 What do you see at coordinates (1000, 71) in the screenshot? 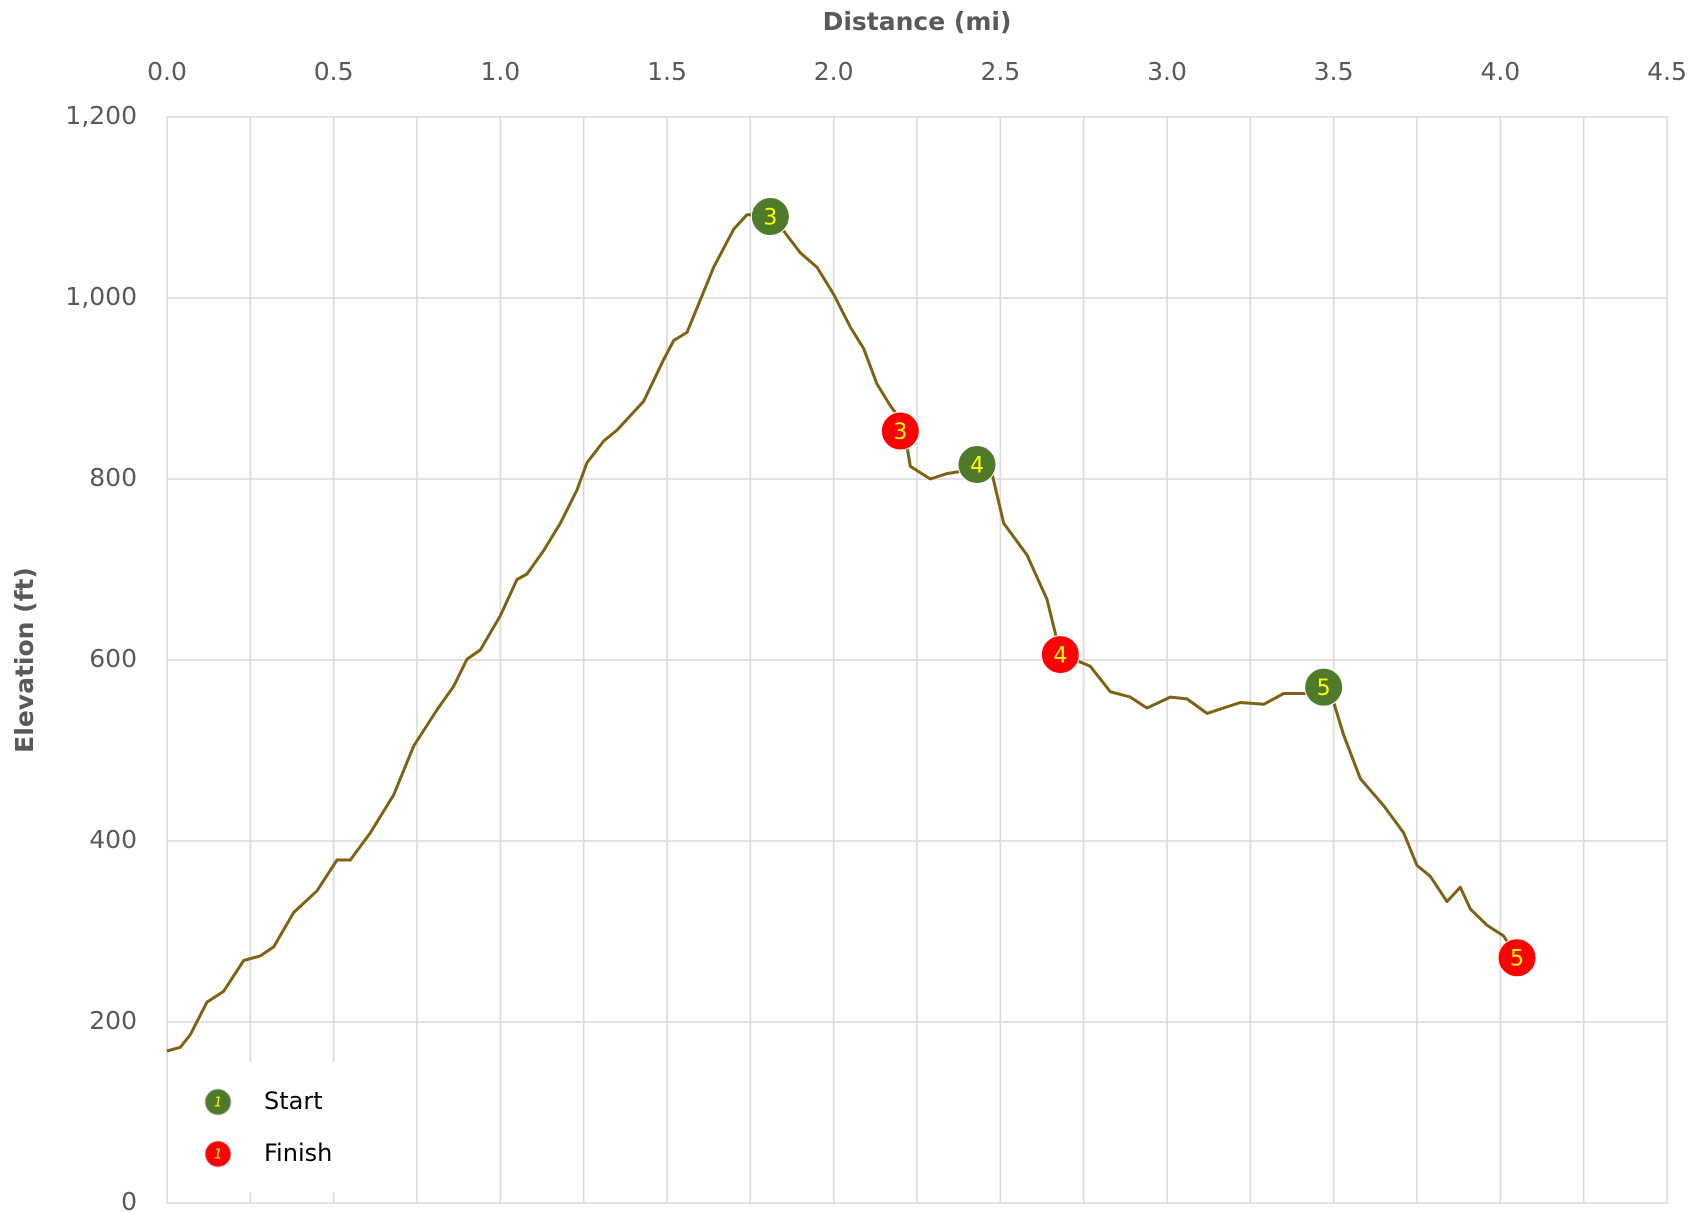
I see `x-tick-label: 2.5` at bounding box center [1000, 71].